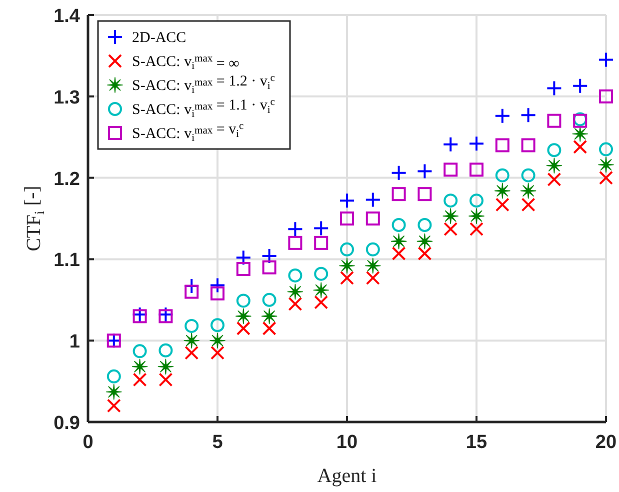  Describe the element at coordinates (67, 423) in the screenshot. I see `y-tick-label: 0.9` at that location.